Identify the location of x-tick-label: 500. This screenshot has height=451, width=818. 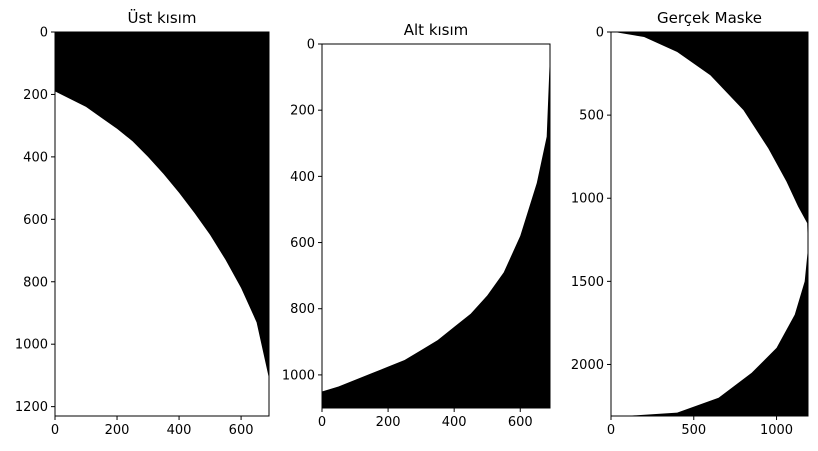
(693, 430).